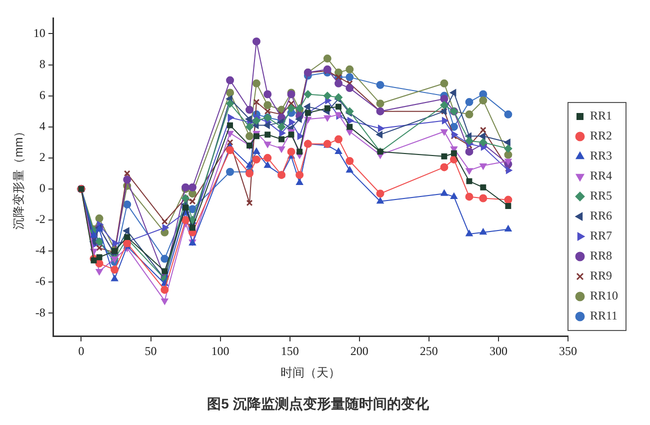 This screenshot has height=425, width=650. What do you see at coordinates (359, 351) in the screenshot?
I see `x-tick-label: 200` at bounding box center [359, 351].